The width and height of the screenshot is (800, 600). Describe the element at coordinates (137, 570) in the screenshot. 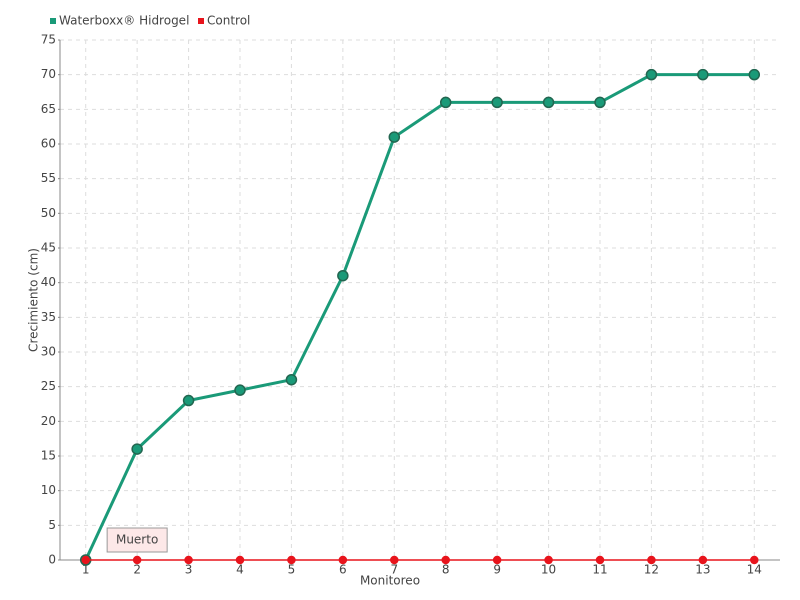

I see `x-tick-label: 2` at that location.